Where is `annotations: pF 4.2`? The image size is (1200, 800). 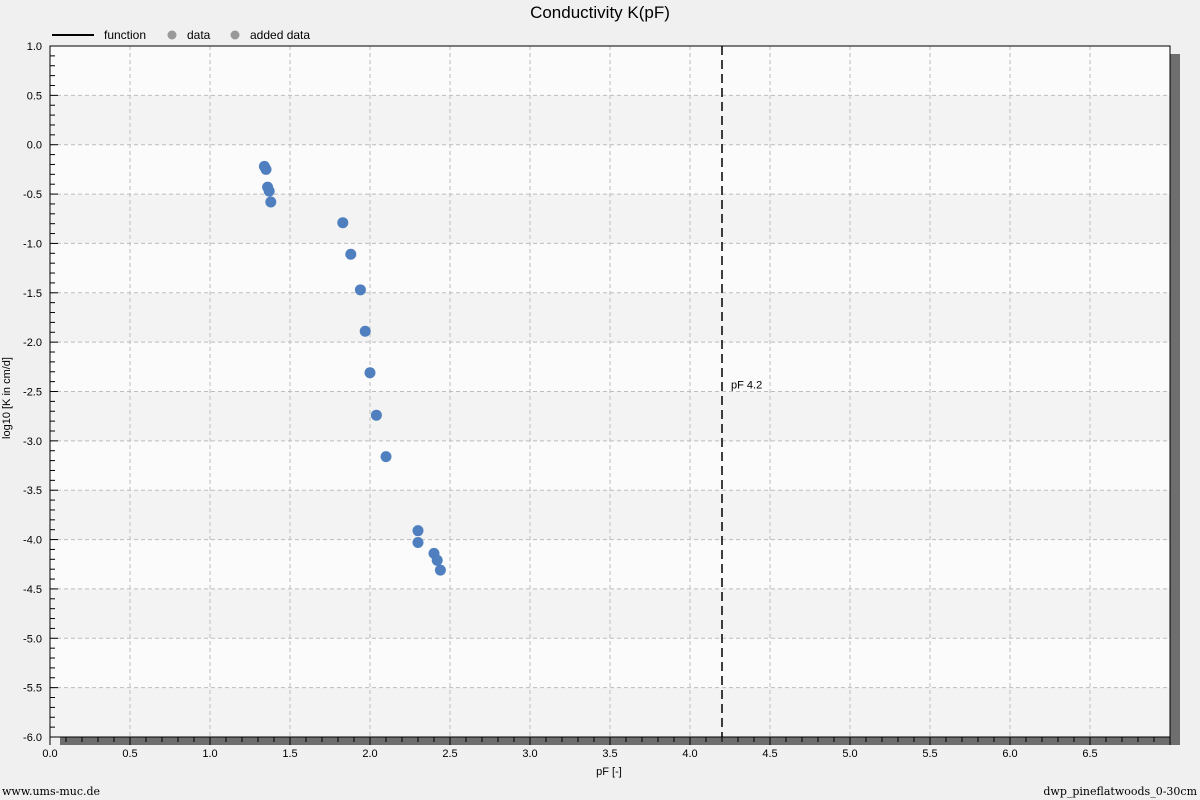
annotations: pF 4.2 is located at coordinates (741, 391).